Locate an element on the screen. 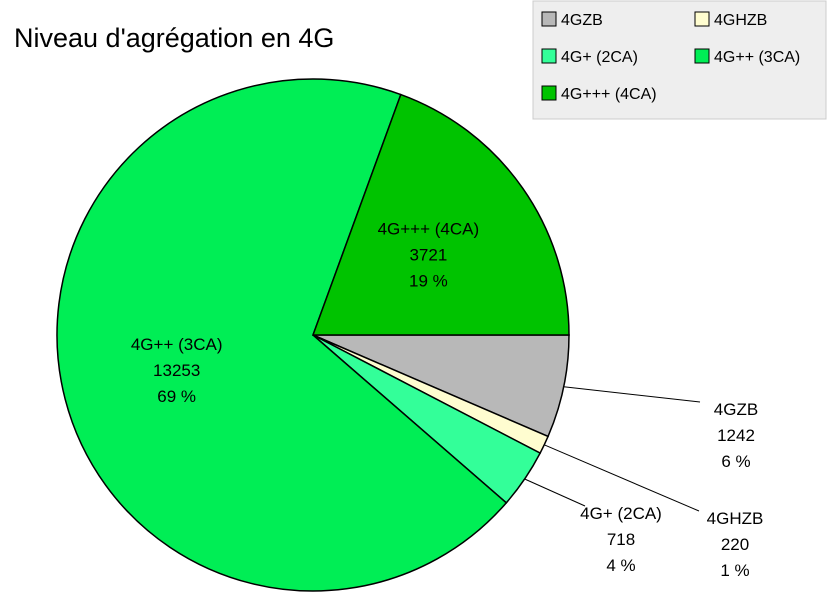  data-label-name-4gppp-4ca: 4G+++ (4CA) is located at coordinates (429, 228).